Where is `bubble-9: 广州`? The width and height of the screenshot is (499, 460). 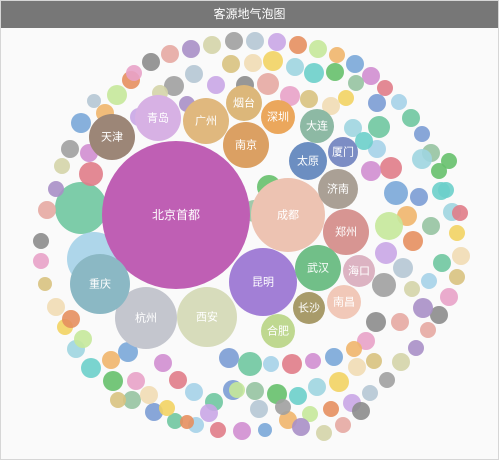
bubble-9: 广州 is located at coordinates (206, 121).